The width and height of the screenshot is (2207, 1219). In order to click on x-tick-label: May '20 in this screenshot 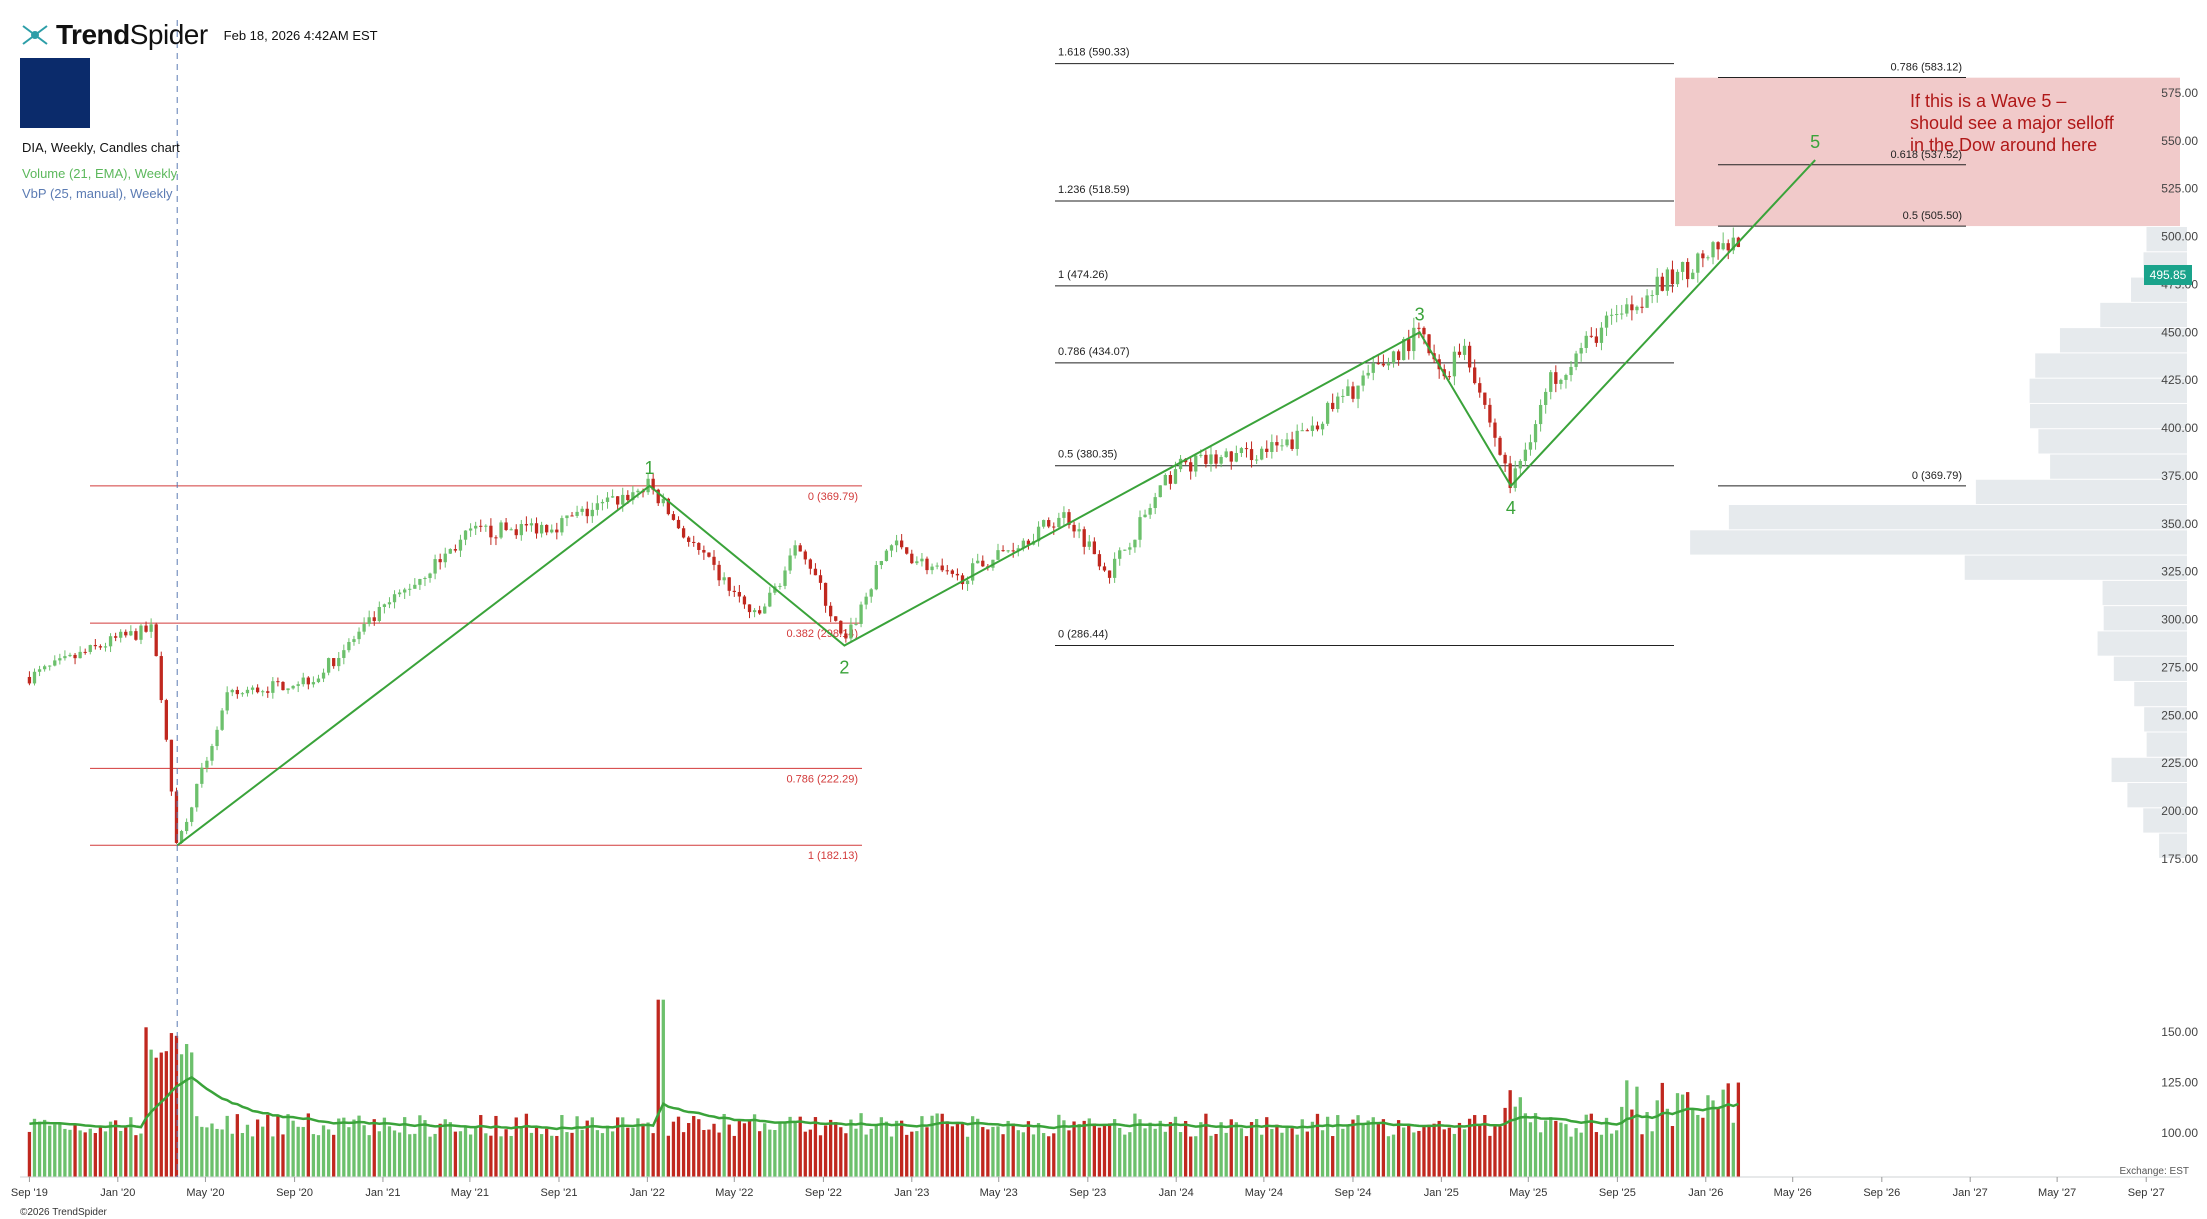, I will do `click(205, 1193)`.